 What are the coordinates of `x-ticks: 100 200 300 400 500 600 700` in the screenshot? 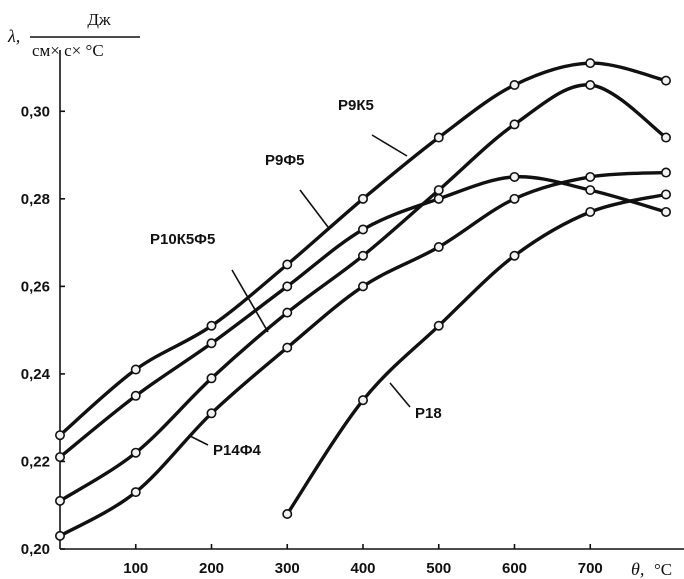 It's located at (363, 560).